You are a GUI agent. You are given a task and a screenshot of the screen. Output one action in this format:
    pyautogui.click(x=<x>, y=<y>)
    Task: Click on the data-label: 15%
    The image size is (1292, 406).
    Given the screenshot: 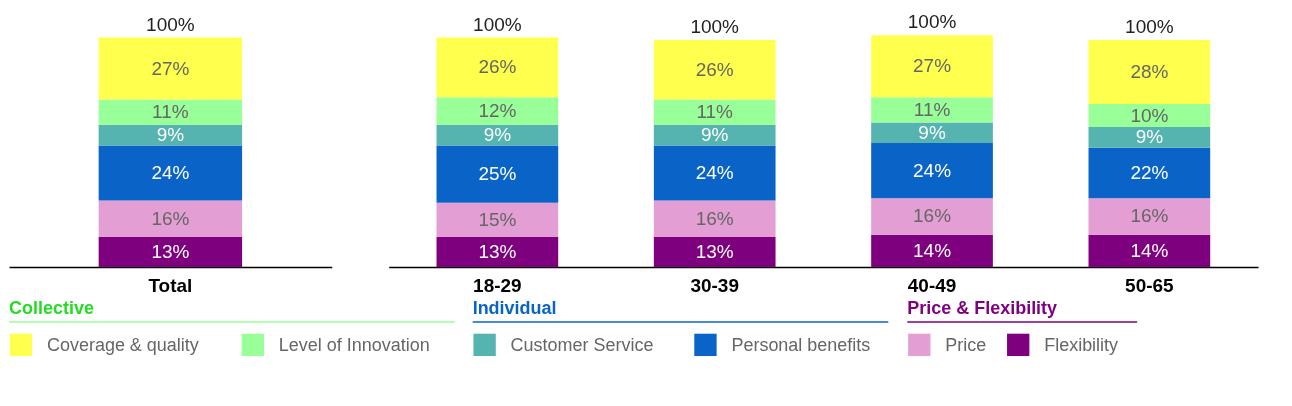 What is the action you would take?
    pyautogui.click(x=497, y=219)
    